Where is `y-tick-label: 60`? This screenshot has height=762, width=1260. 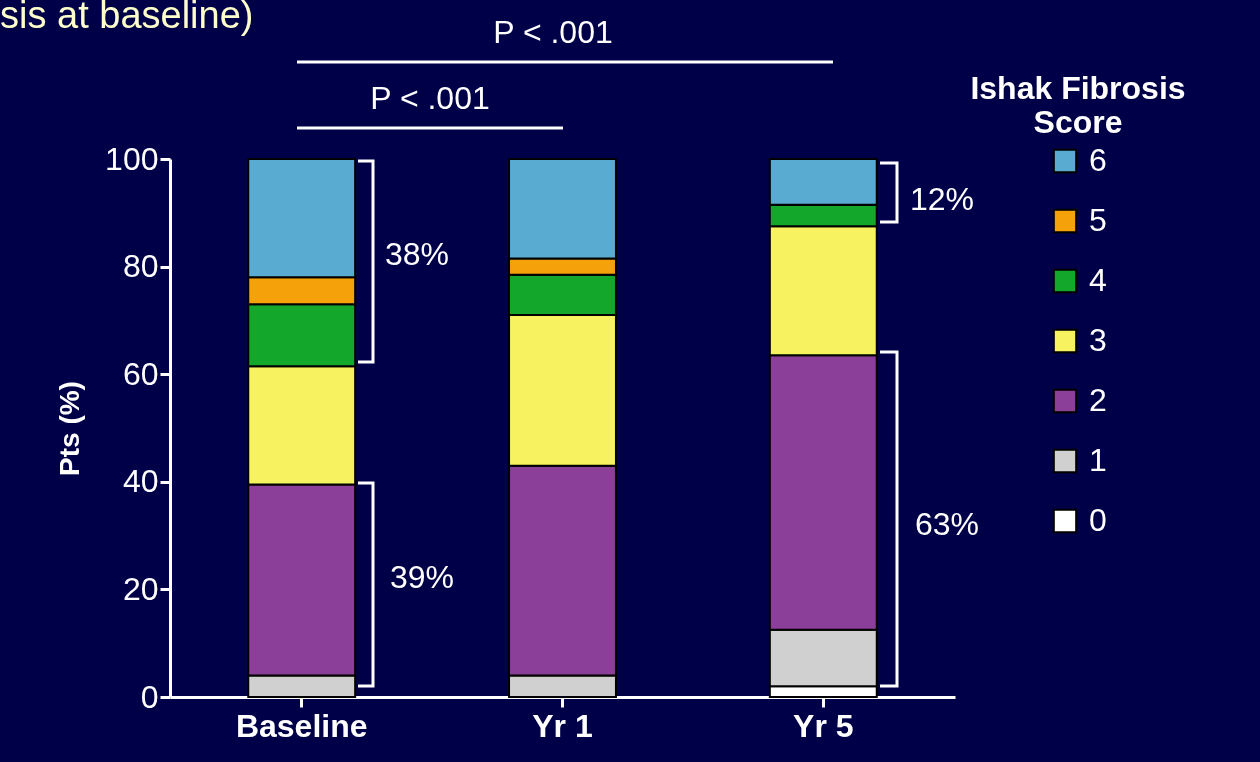 y-tick-label: 60 is located at coordinates (140, 373).